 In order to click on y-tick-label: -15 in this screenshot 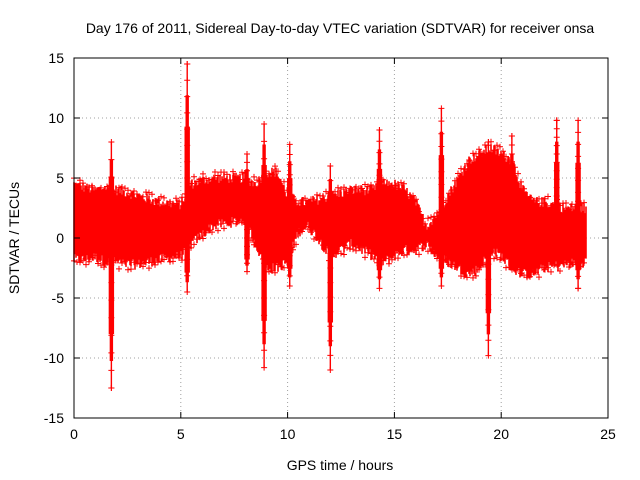, I will do `click(54, 418)`.